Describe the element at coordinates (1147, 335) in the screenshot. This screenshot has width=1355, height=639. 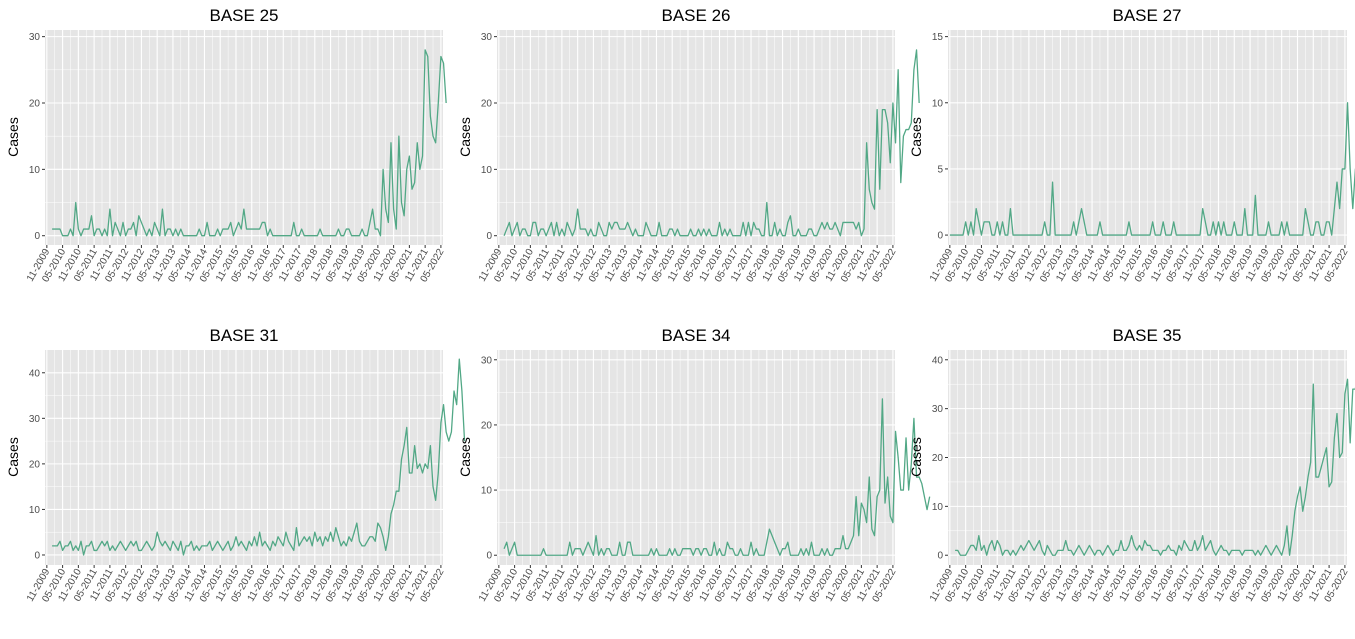
I see `panel-title: BASE 35` at that location.